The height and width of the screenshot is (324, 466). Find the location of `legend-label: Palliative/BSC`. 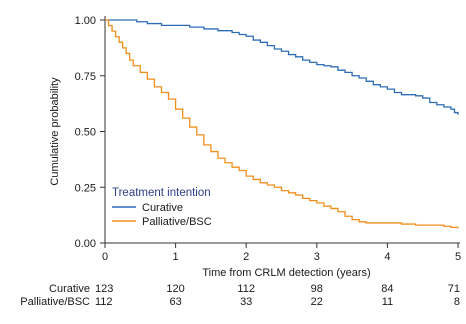

legend-label: Palliative/BSC is located at coordinates (177, 222).